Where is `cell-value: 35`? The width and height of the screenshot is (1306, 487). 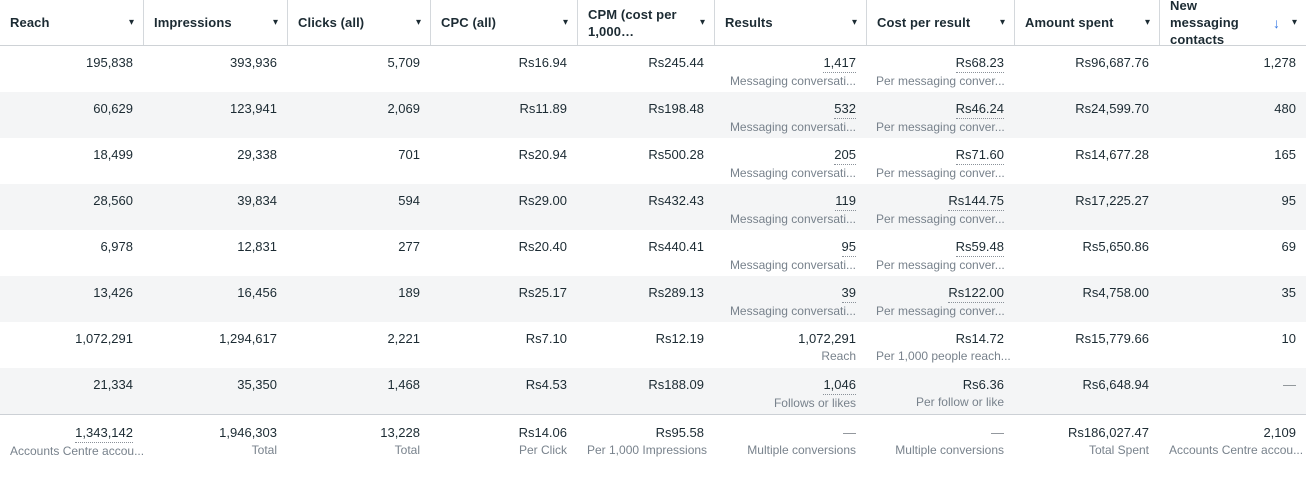
cell-value: 35 is located at coordinates (1288, 292).